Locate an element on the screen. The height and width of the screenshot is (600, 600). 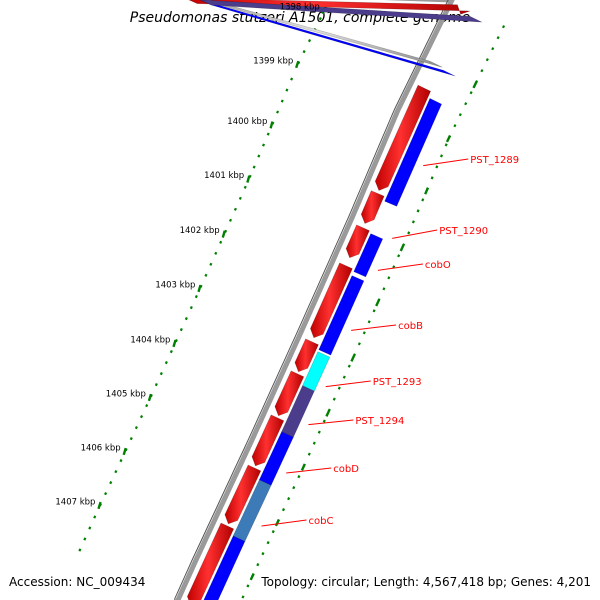
gene-label: PST_1293 is located at coordinates (397, 382).